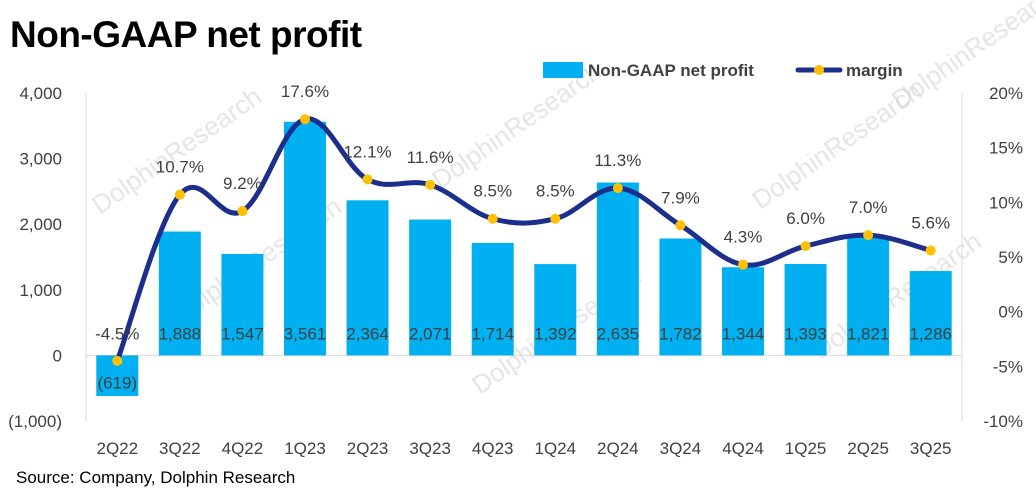 The width and height of the screenshot is (1036, 501). Describe the element at coordinates (930, 333) in the screenshot. I see `bar-value-label: 1,286` at that location.